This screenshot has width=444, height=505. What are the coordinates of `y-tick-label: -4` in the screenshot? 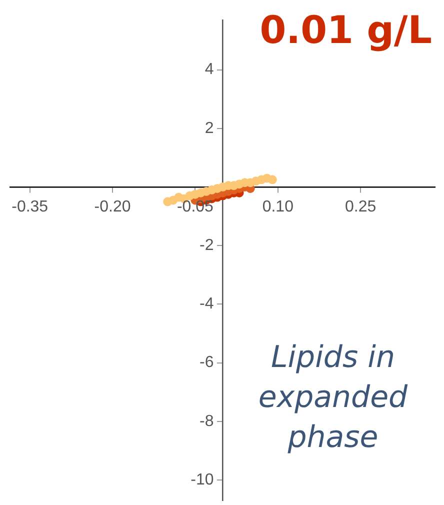 It's located at (207, 304).